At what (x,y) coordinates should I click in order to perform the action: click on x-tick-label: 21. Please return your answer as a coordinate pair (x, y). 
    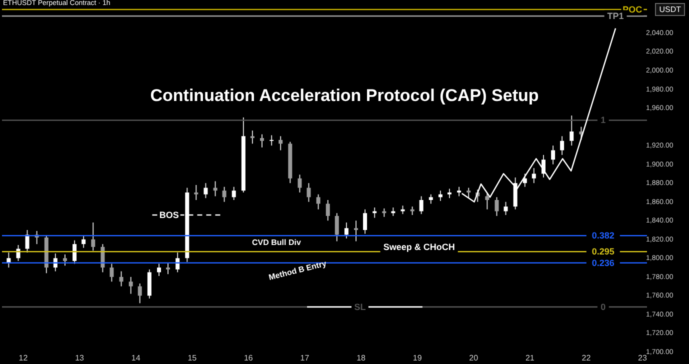
    Looking at the image, I should click on (530, 358).